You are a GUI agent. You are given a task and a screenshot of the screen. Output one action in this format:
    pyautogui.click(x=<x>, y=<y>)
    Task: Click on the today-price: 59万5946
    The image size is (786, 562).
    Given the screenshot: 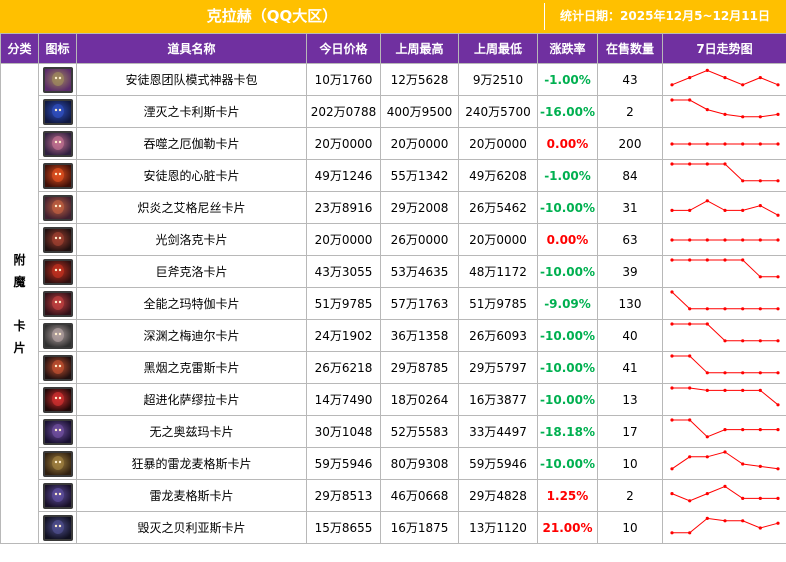 What is the action you would take?
    pyautogui.click(x=343, y=463)
    